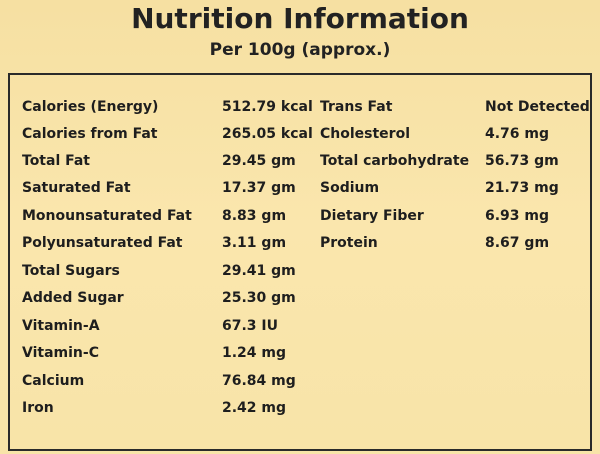 The height and width of the screenshot is (454, 600). Describe the element at coordinates (395, 161) in the screenshot. I see `nutrient-label: Total carbohydrate` at that location.